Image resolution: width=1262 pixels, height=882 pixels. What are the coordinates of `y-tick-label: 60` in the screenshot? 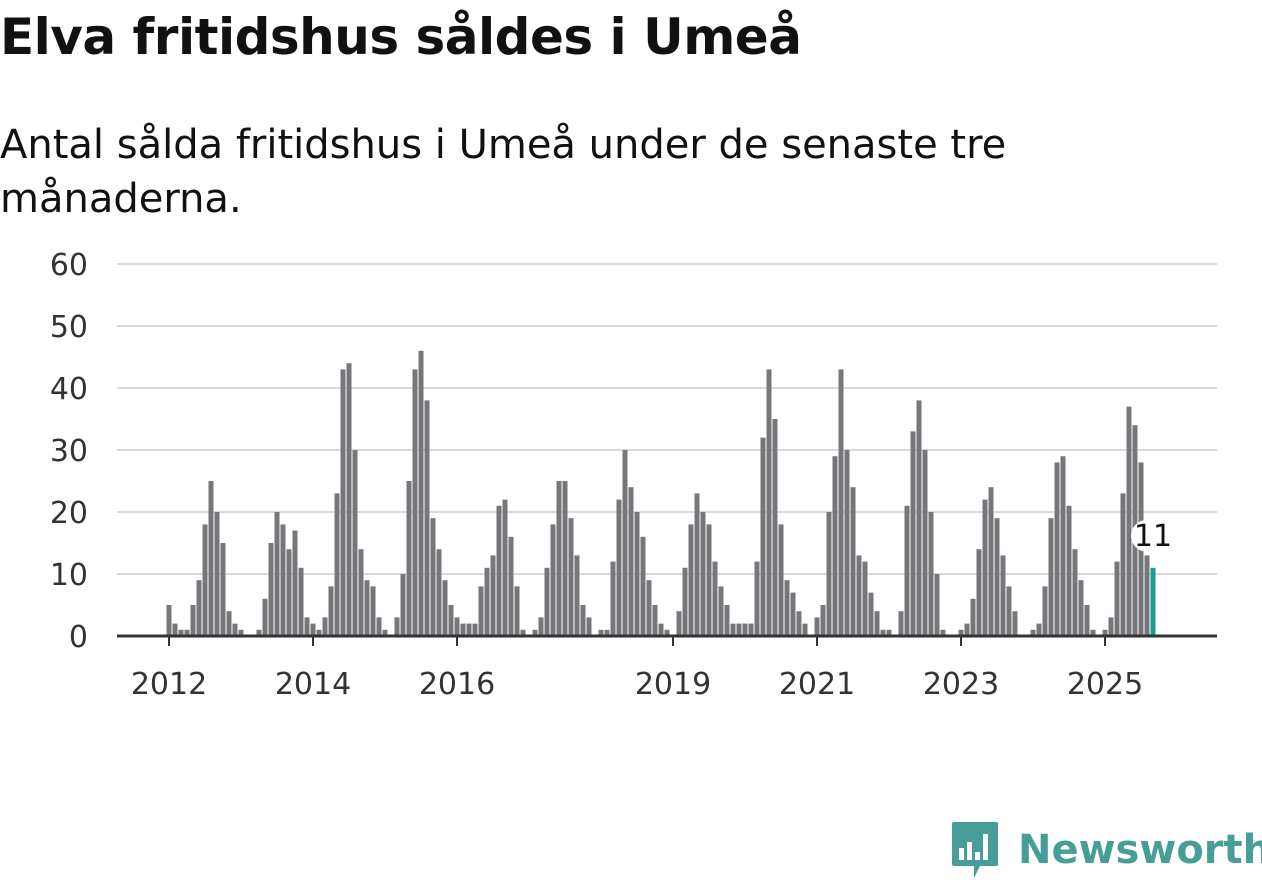 It's located at (69, 265).